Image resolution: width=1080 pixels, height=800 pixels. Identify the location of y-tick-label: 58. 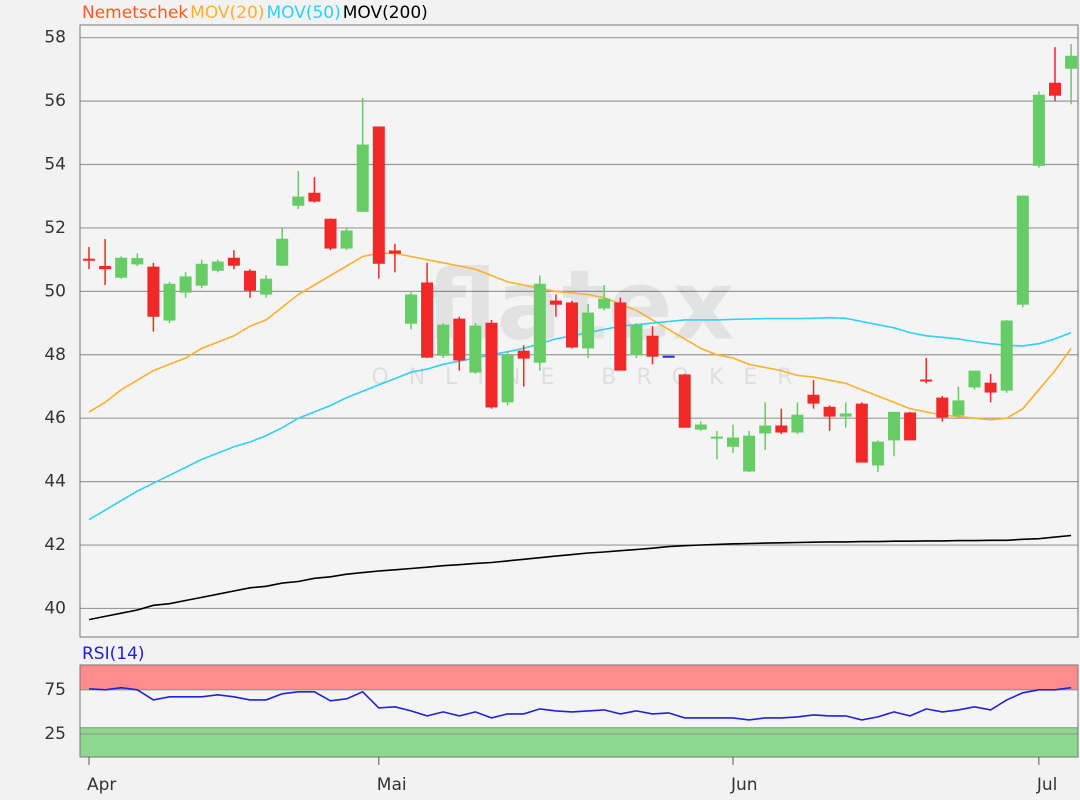
(55, 38).